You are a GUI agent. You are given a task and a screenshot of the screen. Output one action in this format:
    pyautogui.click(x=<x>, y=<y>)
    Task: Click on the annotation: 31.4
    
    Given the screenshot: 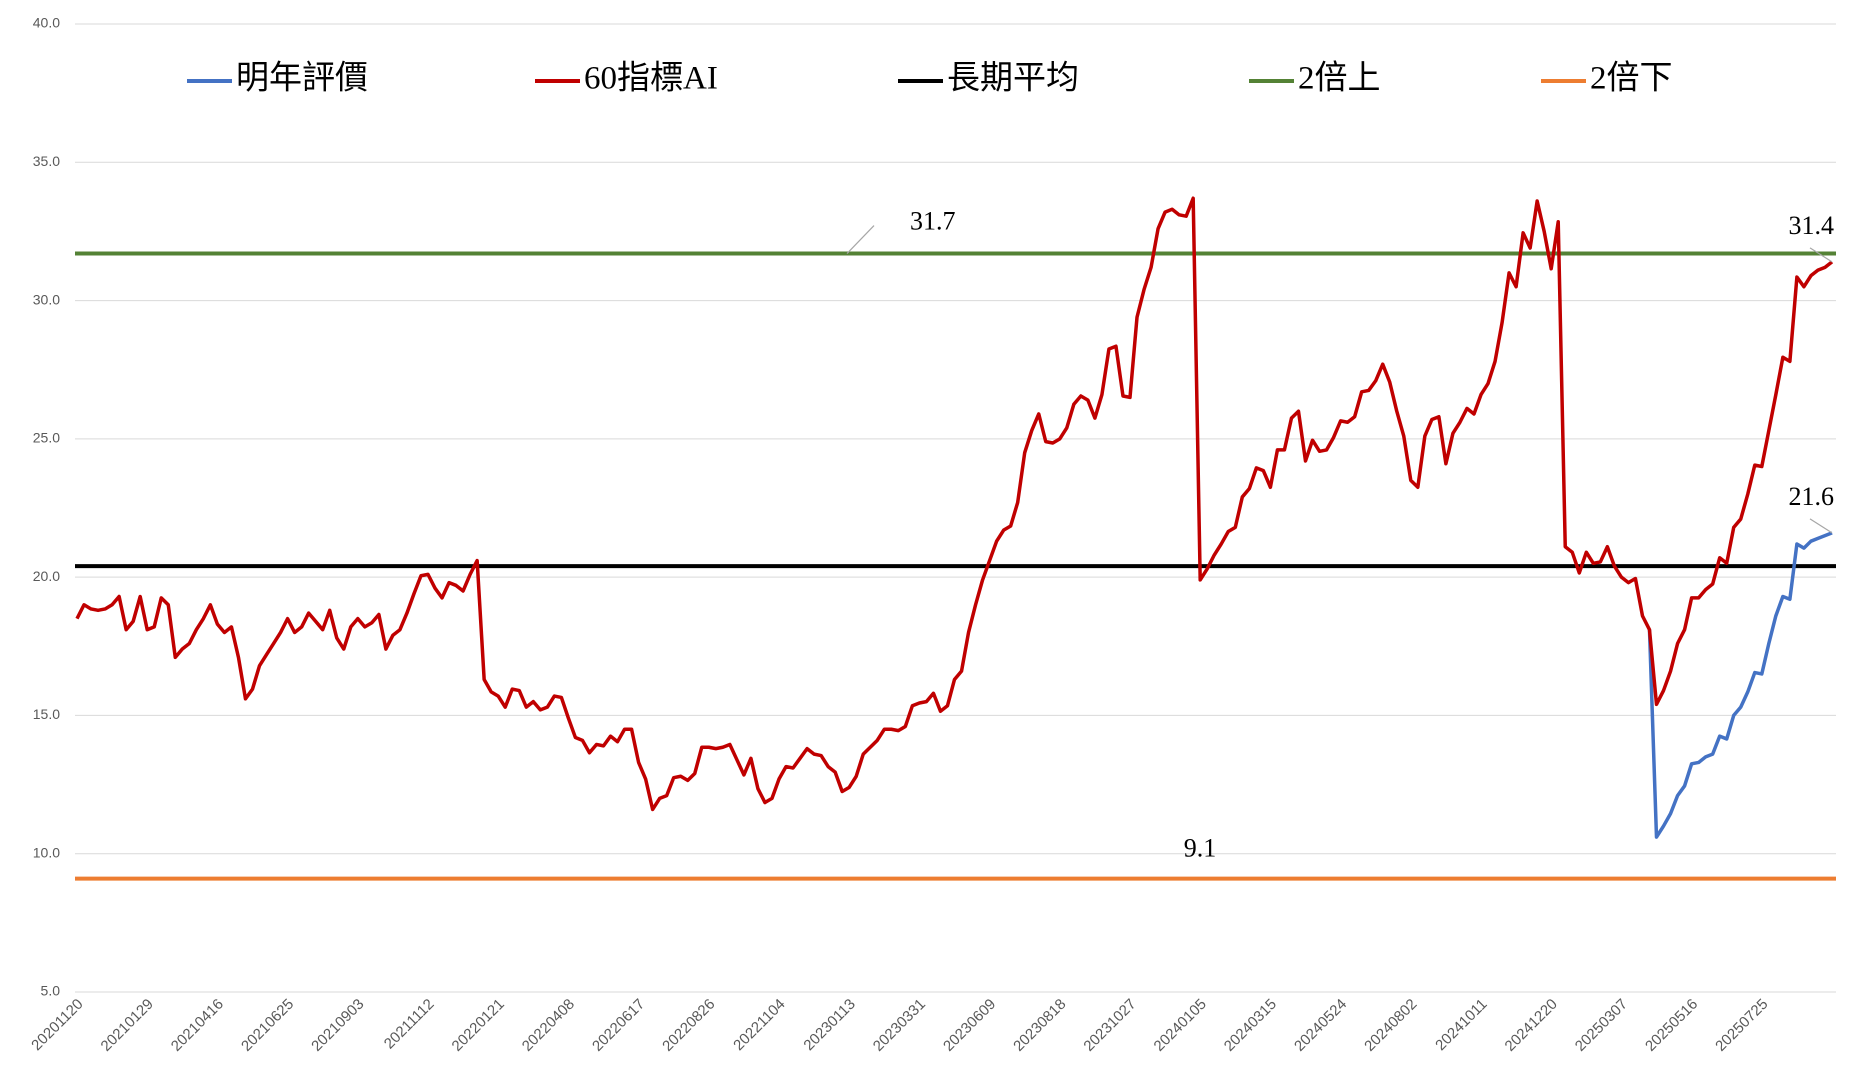 What is the action you would take?
    pyautogui.click(x=1812, y=225)
    